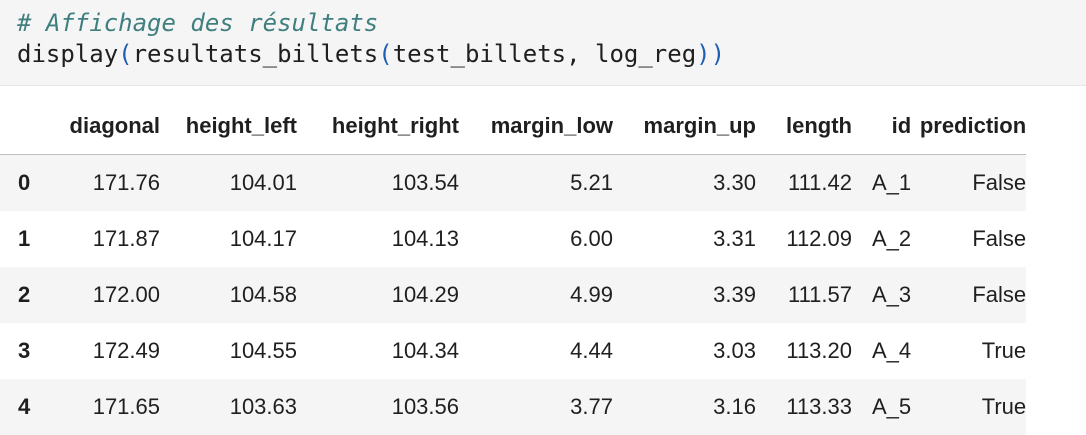 The image size is (1086, 435). I want to click on cell-id: A_3, so click(892, 294).